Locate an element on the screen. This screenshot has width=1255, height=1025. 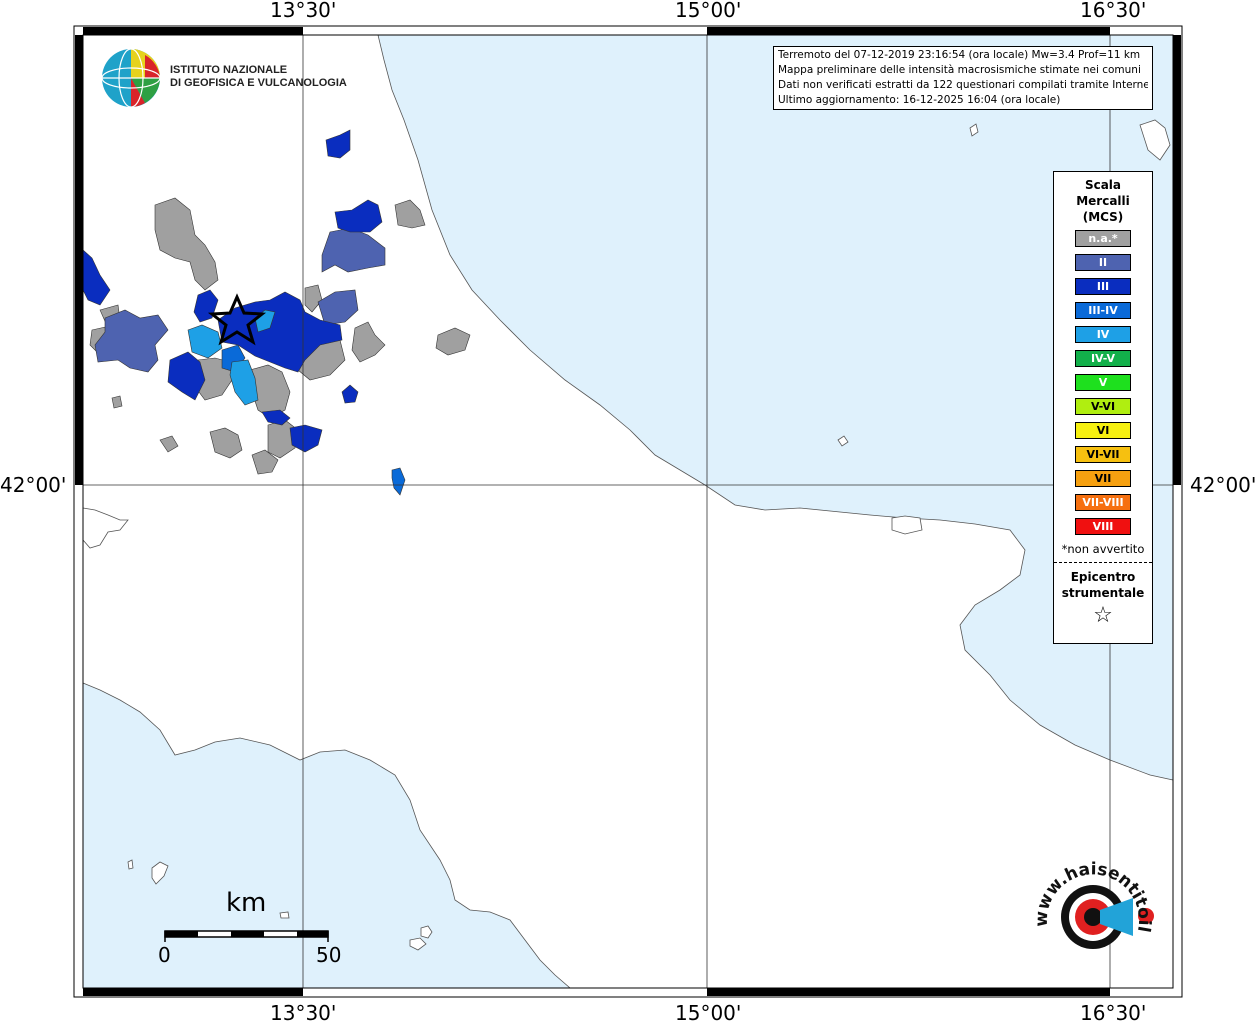
legend-swatch: II is located at coordinates (1103, 262).